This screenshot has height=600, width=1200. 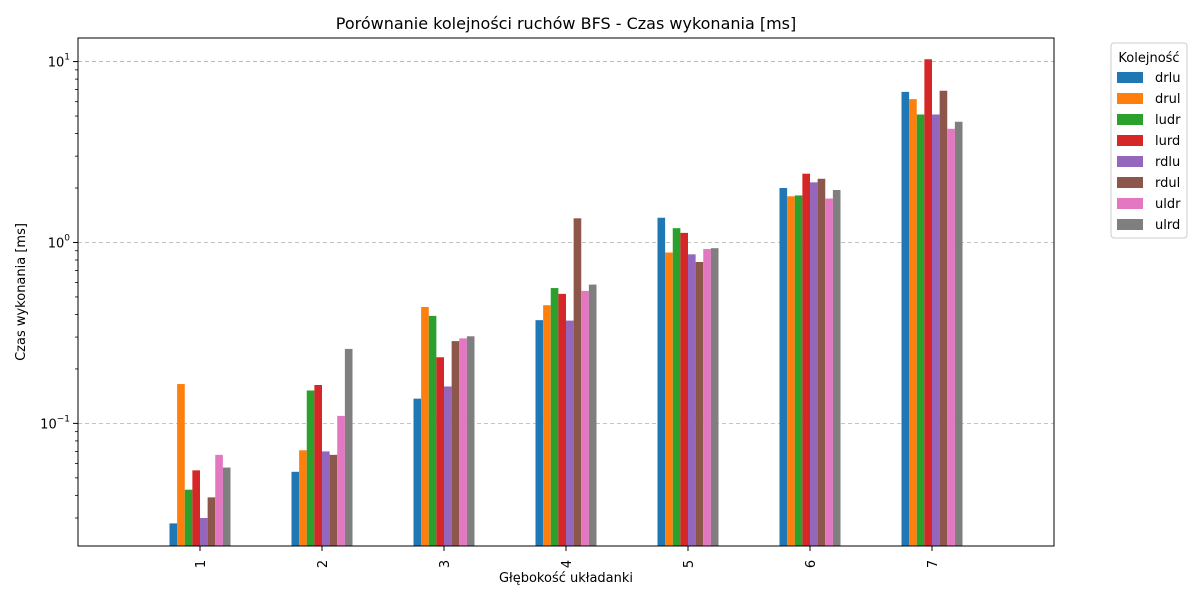 I want to click on y-axis-label: Czas wykonania [ms], so click(x=21, y=292).